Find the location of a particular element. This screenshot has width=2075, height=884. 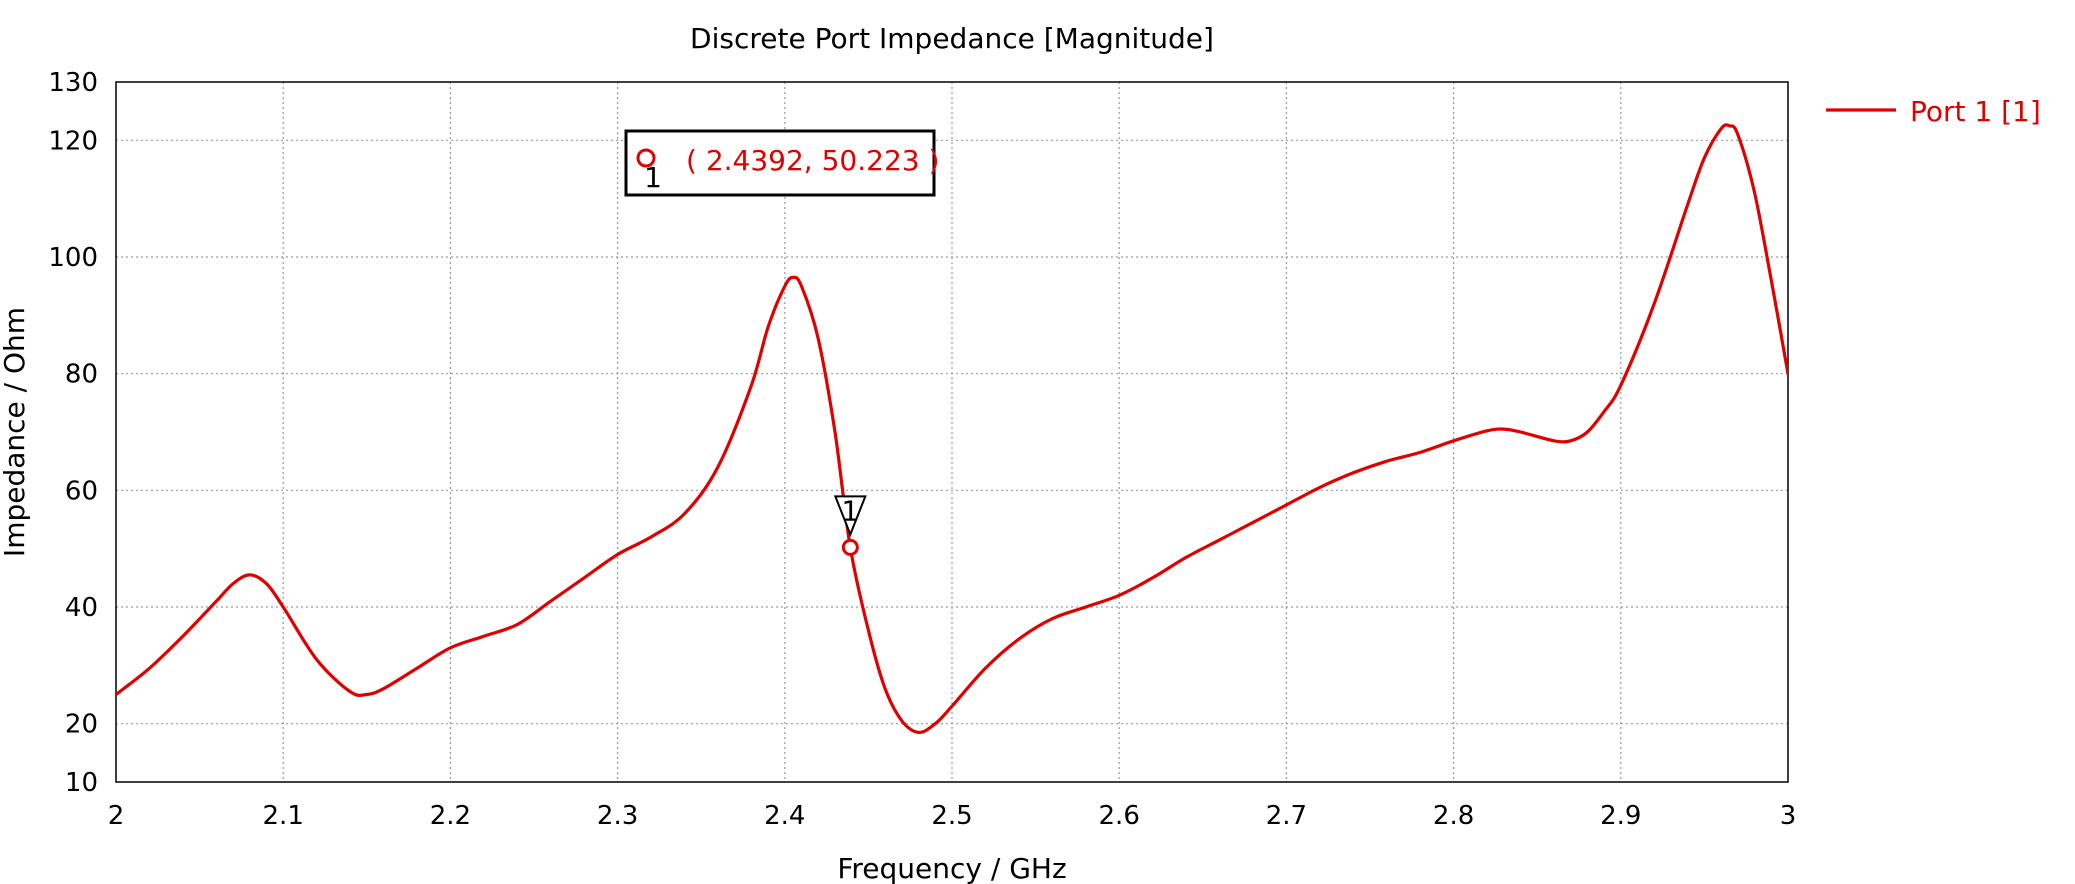

marker-triangle-icon is located at coordinates (850, 516).